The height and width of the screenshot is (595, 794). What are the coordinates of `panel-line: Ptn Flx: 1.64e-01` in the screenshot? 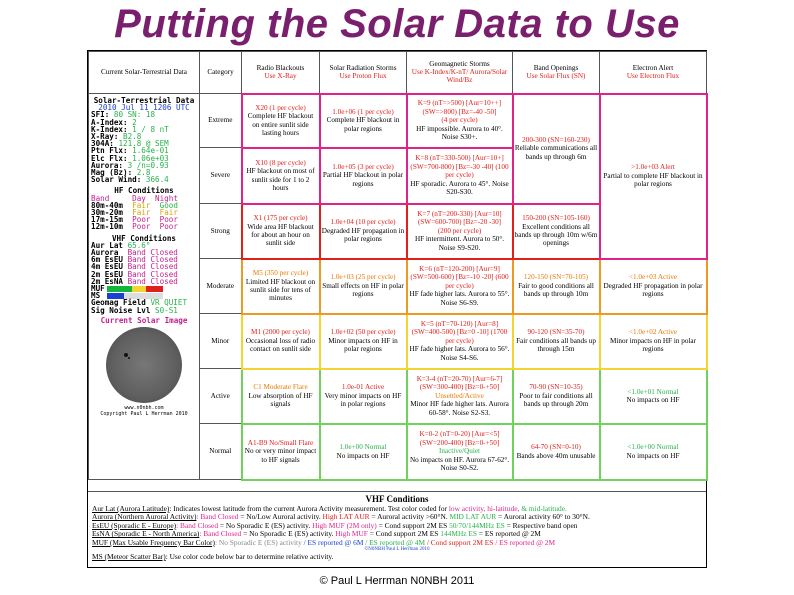 It's located at (130, 151).